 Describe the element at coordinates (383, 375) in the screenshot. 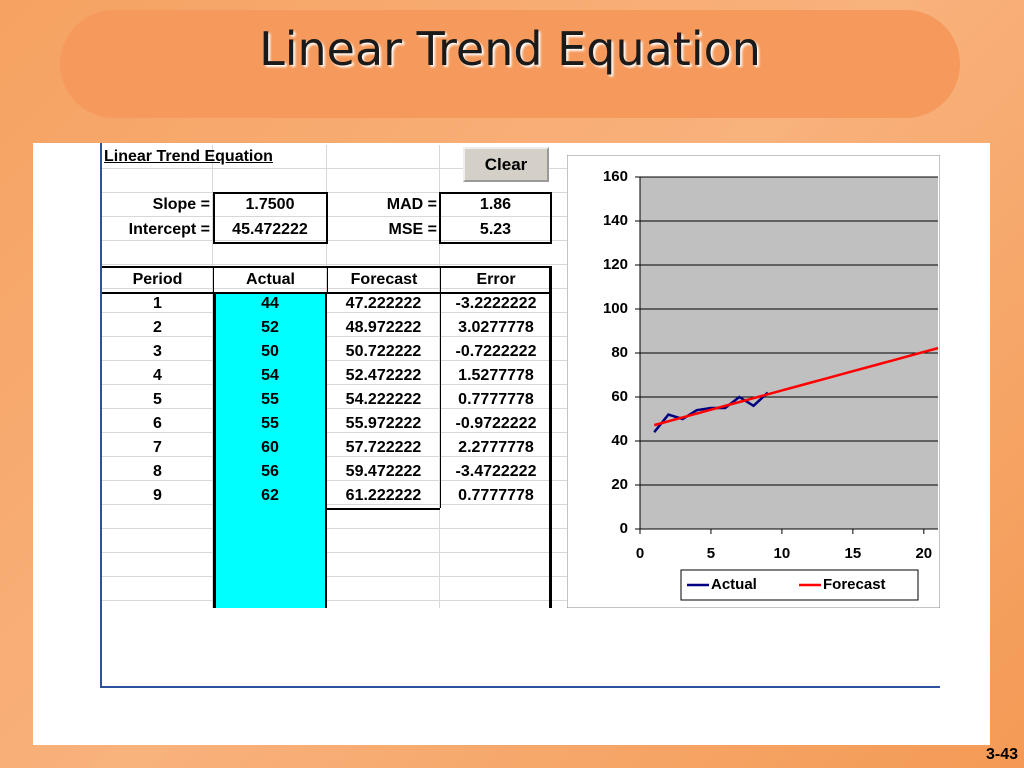

I see `table-cell: 52.472222` at that location.